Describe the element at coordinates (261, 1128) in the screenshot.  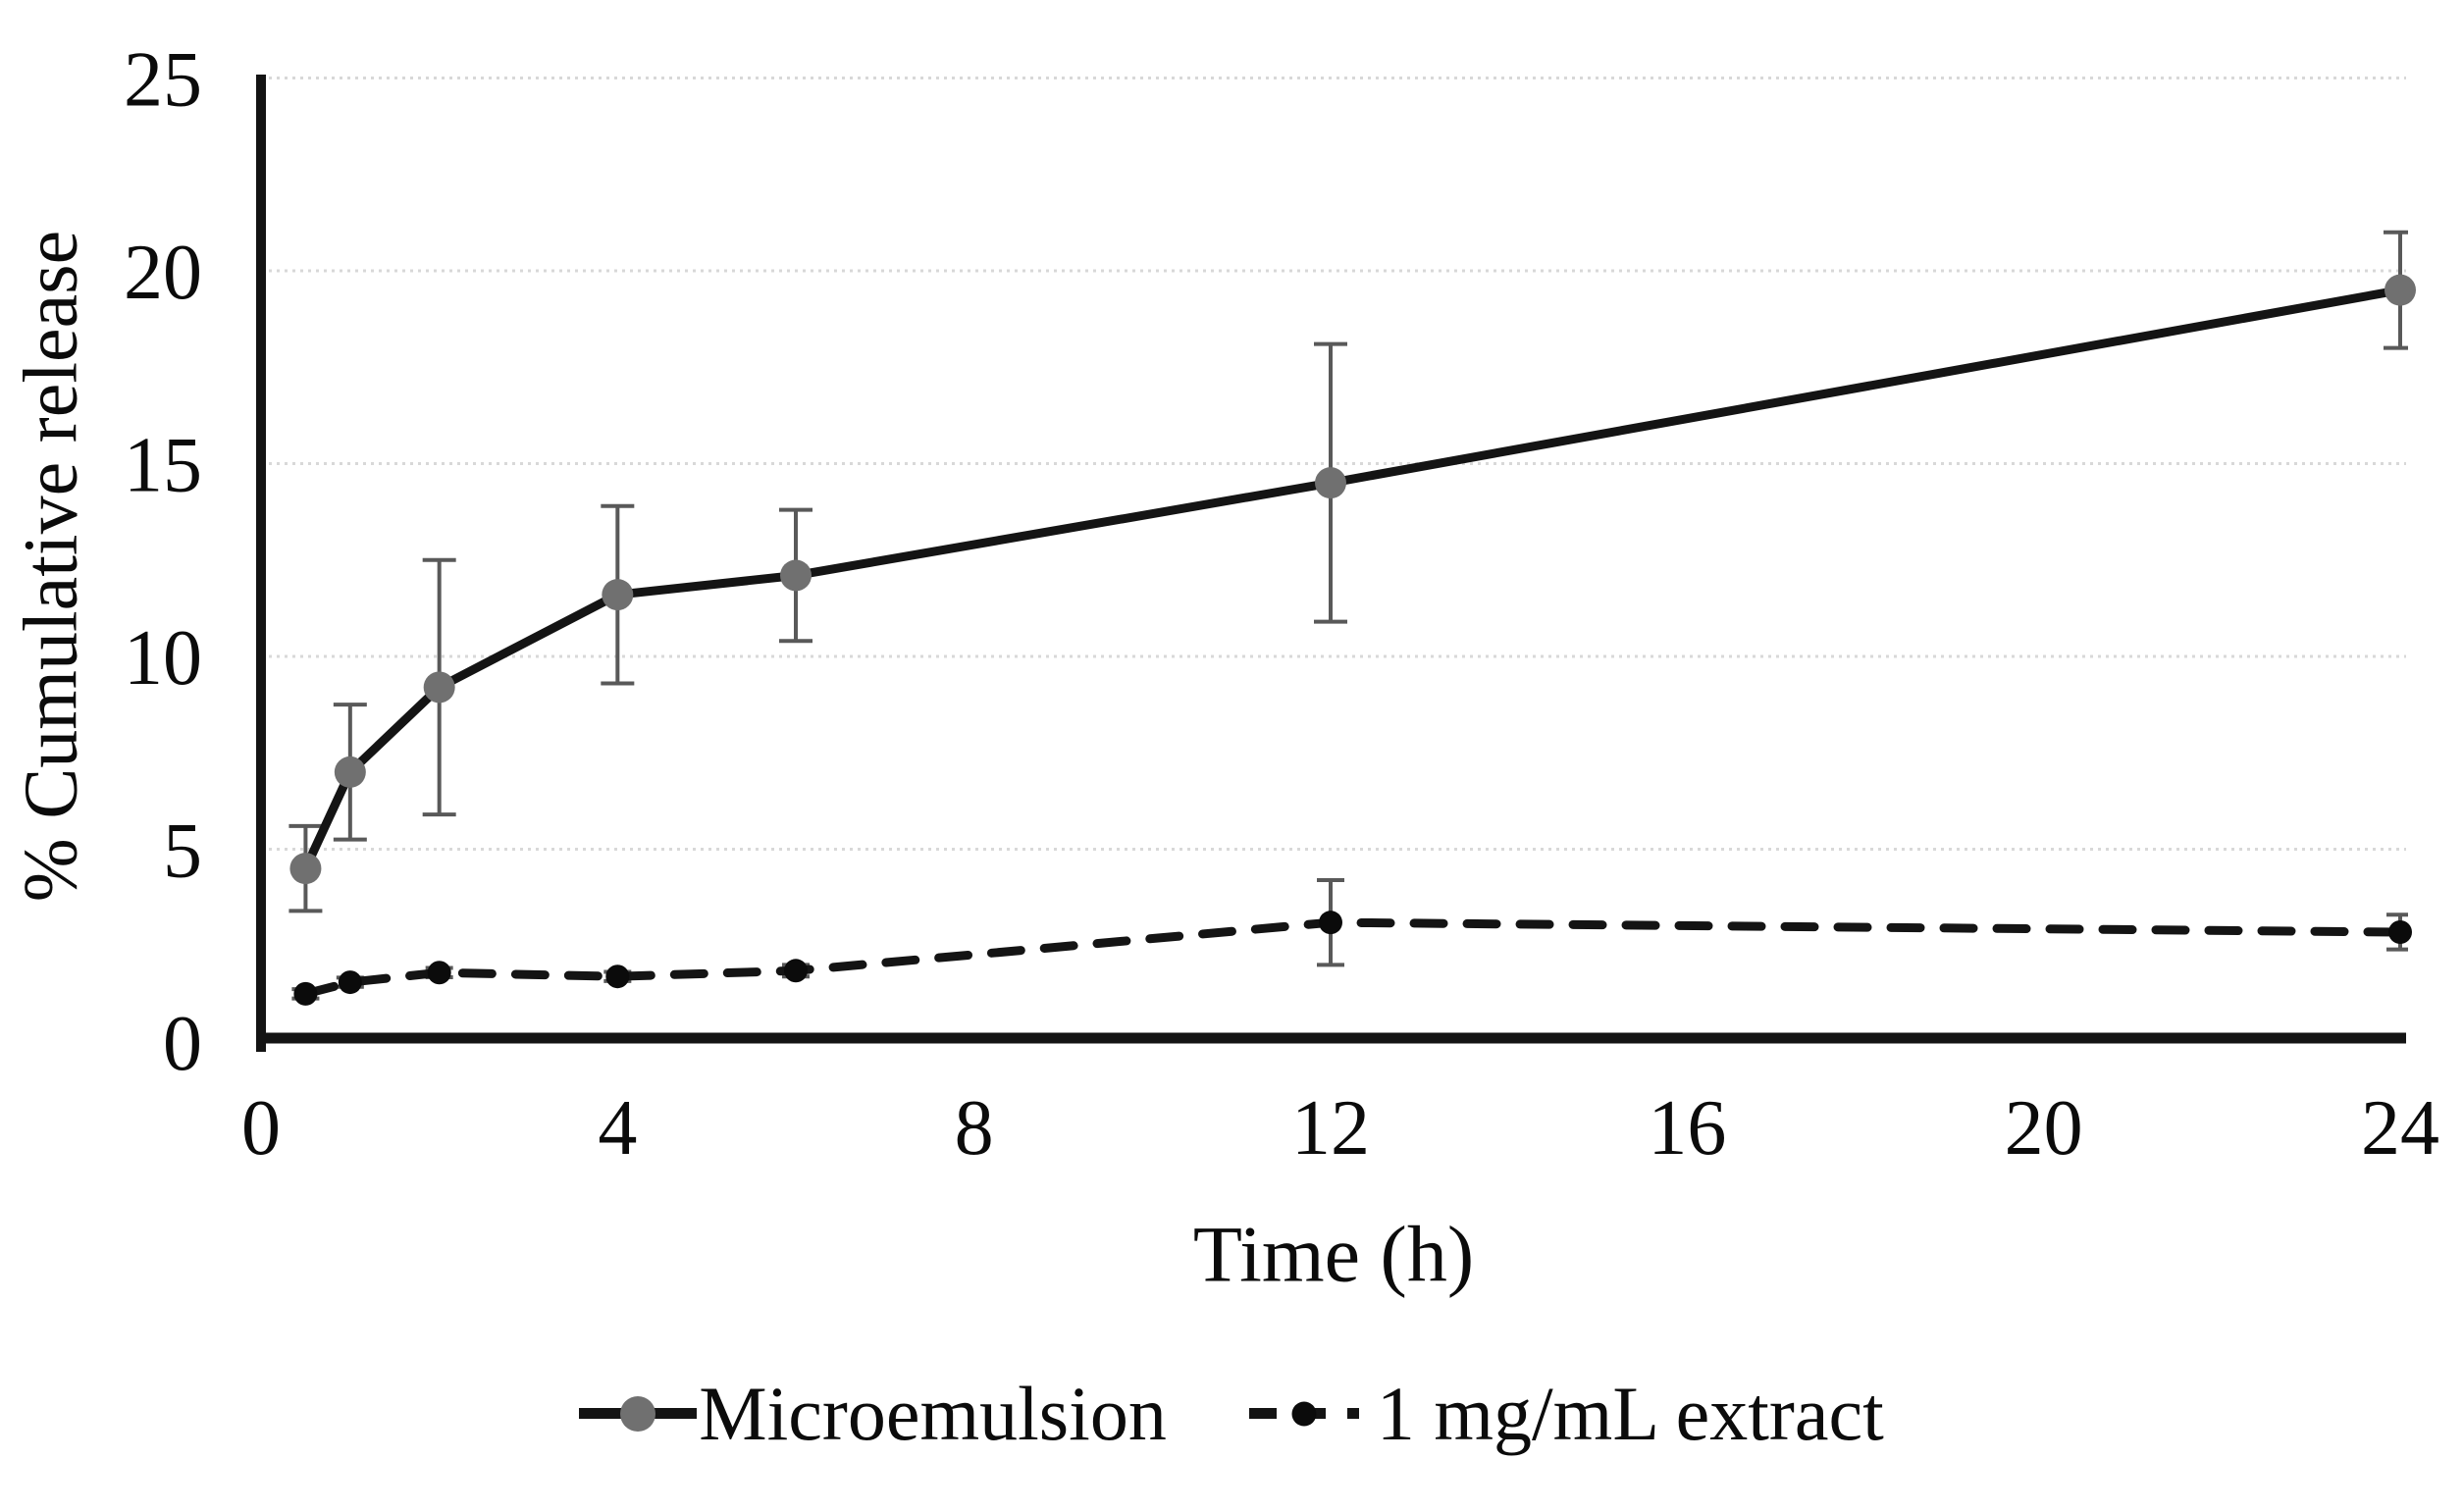
I see `x-tick-label-0: 0` at that location.